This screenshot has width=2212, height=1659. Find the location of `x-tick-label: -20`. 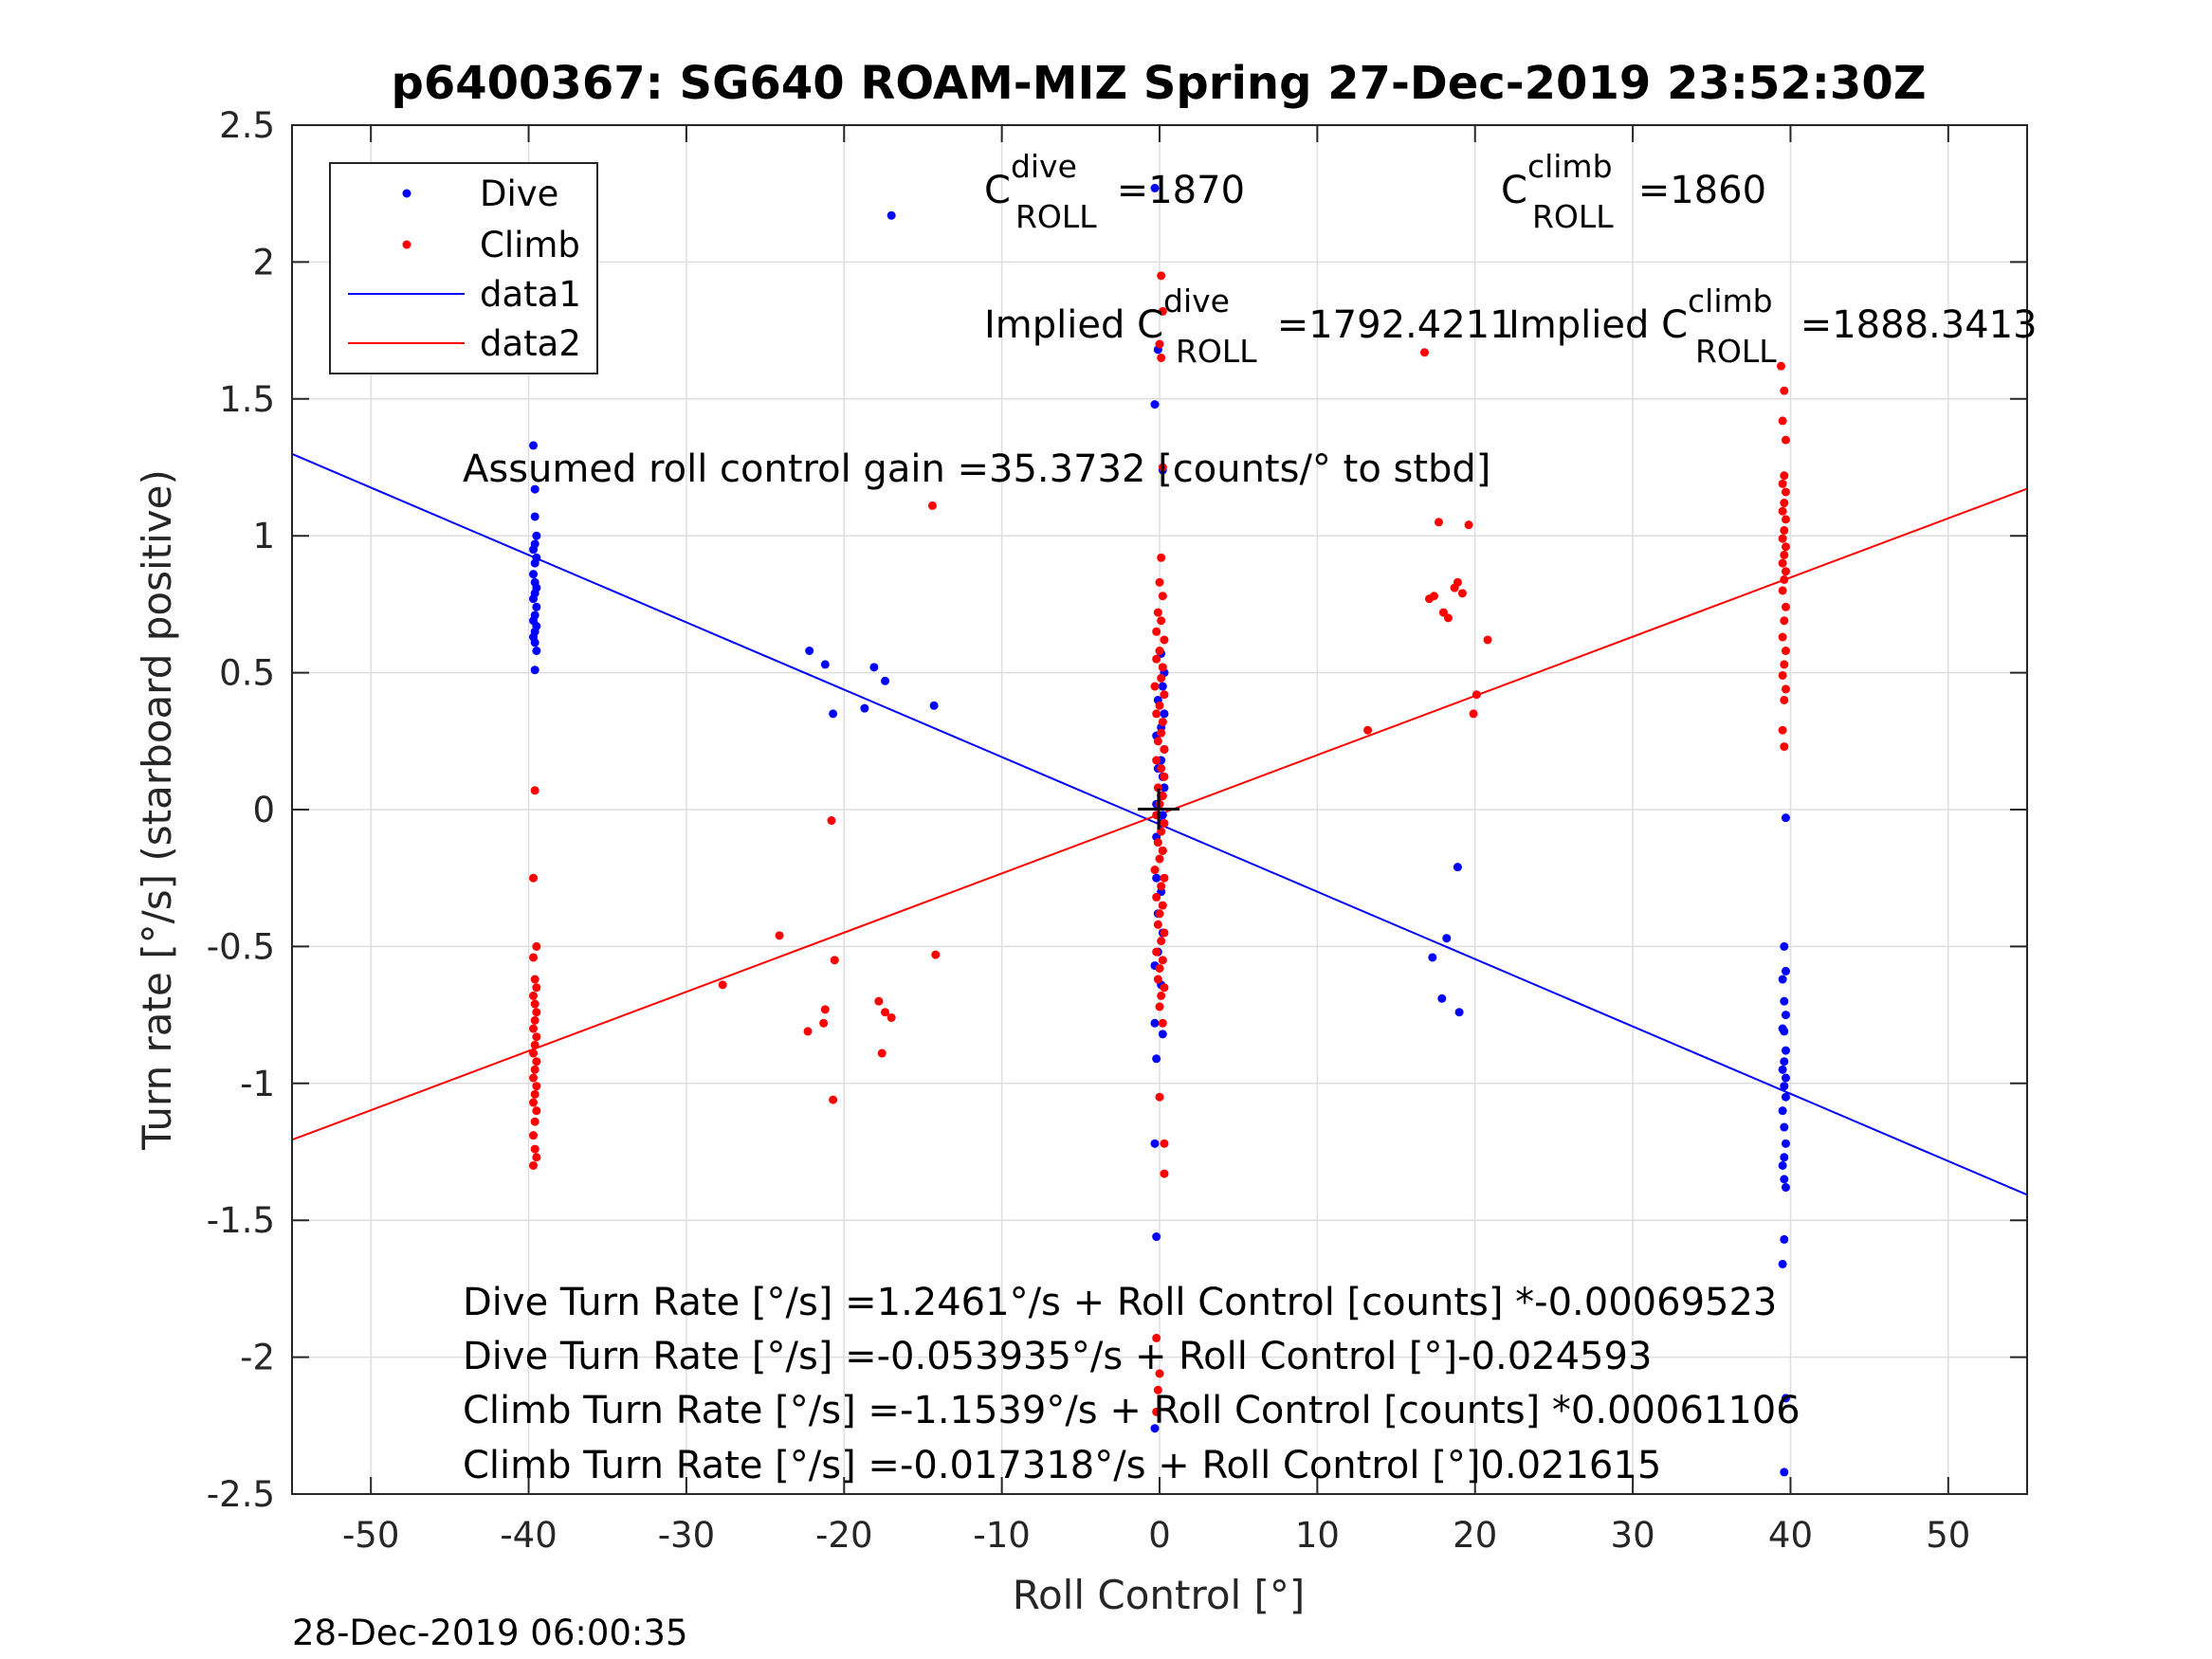

x-tick-label: -20 is located at coordinates (843, 1535).